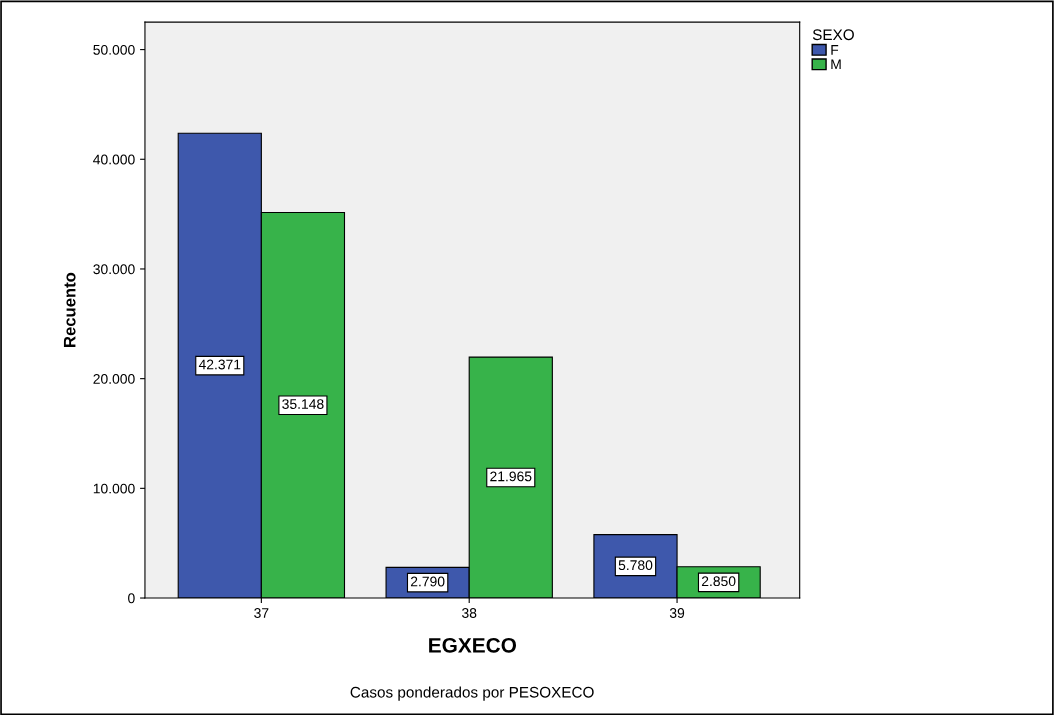  I want to click on legend-label: F, so click(835, 50).